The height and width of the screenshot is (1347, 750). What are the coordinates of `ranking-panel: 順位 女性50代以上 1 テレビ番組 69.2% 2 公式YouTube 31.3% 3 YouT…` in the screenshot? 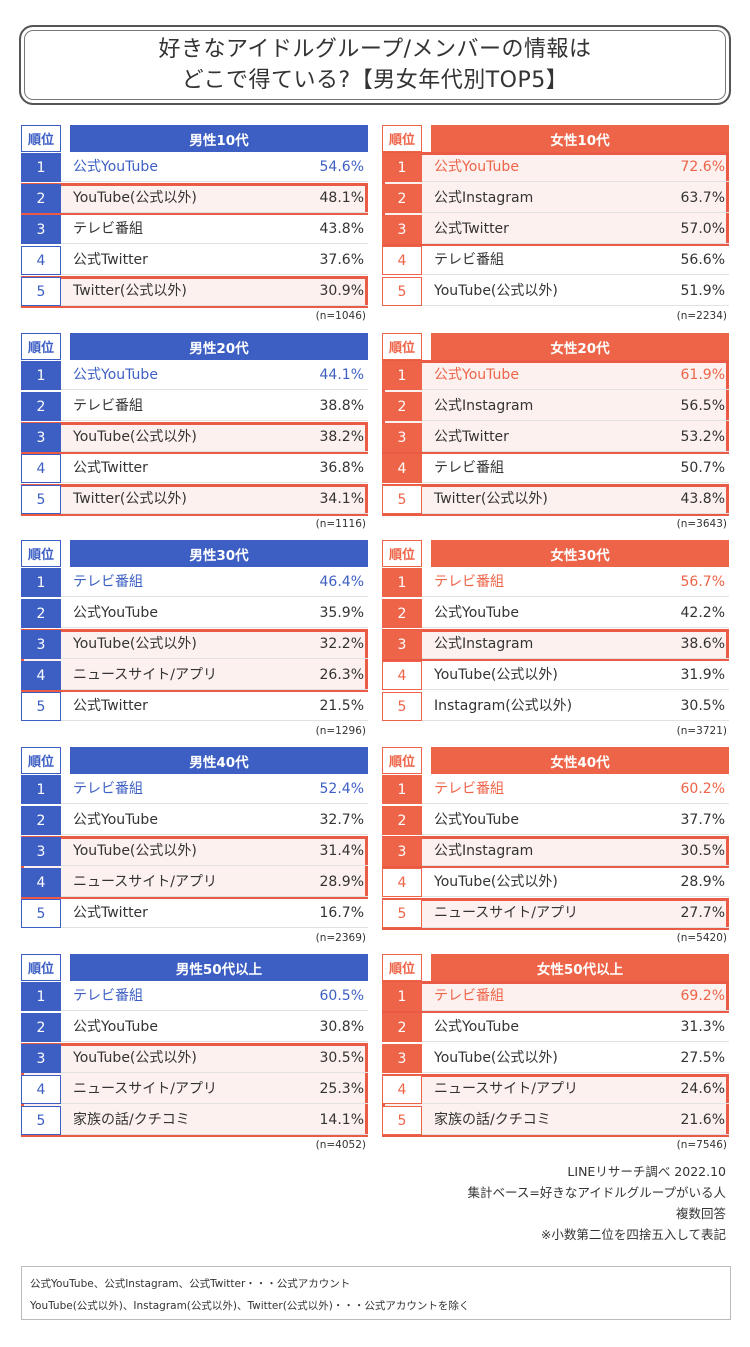 It's located at (555, 1055).